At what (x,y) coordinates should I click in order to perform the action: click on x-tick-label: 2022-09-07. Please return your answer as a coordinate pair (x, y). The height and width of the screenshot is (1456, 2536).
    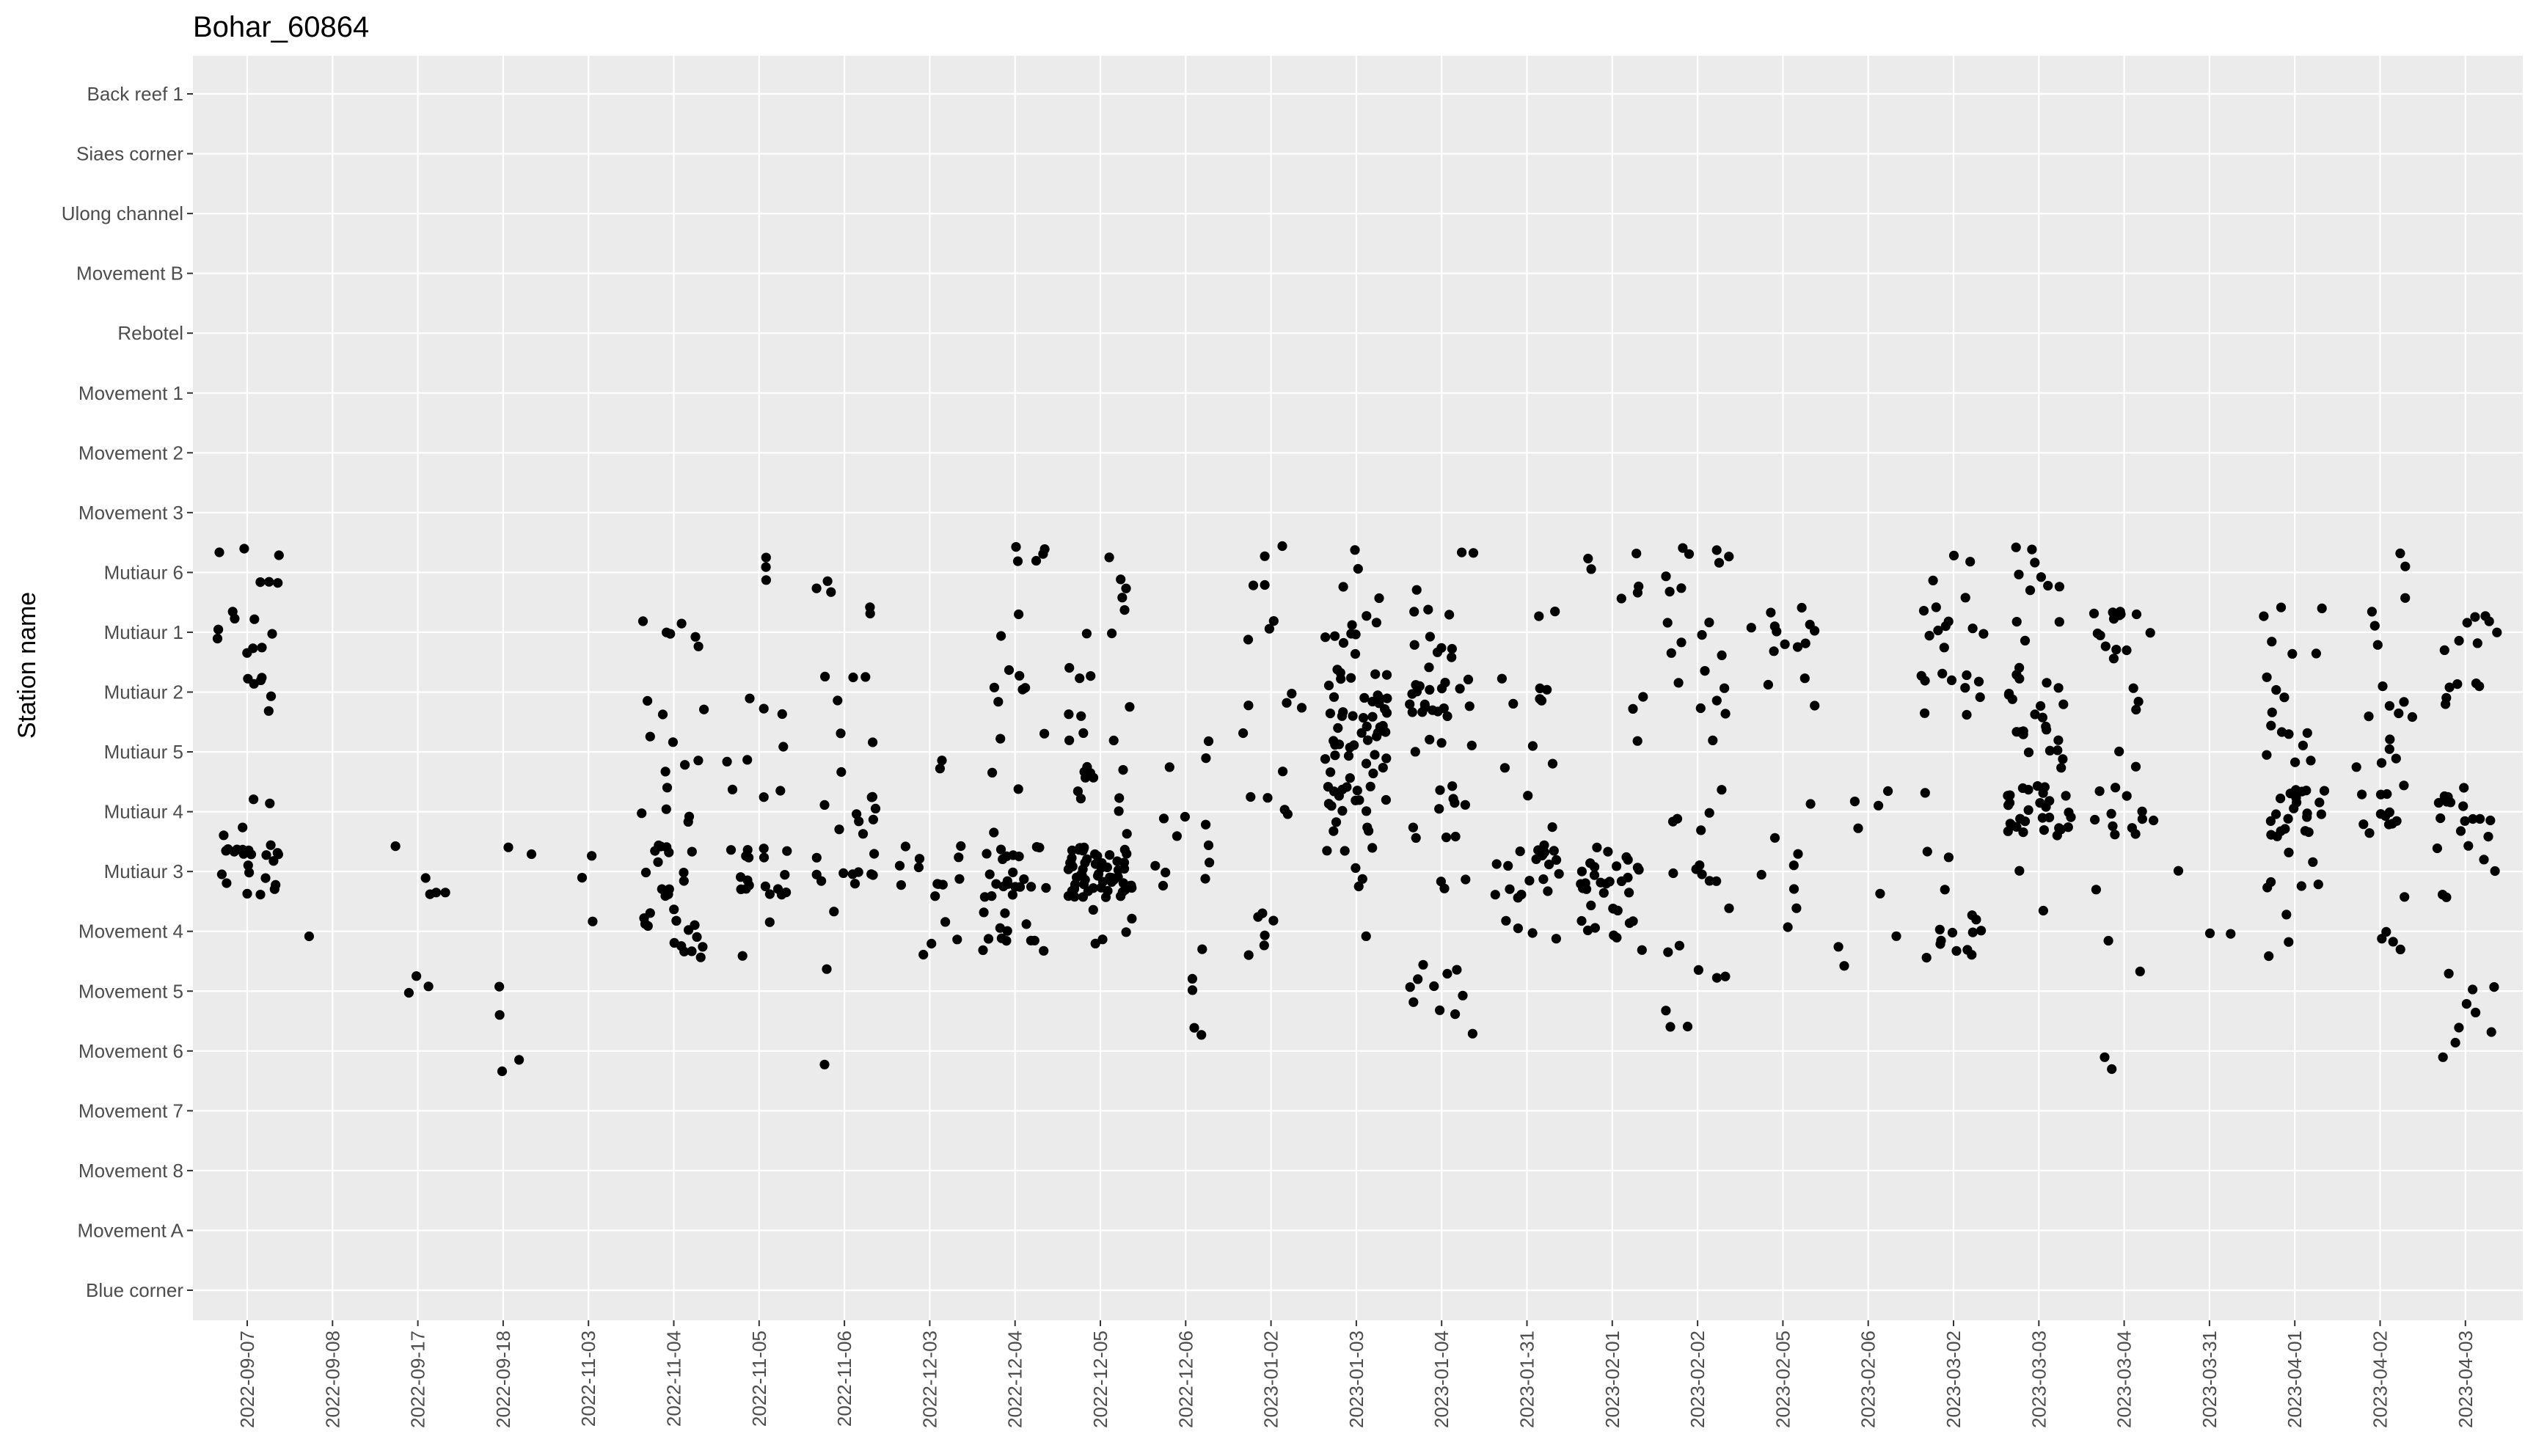
    Looking at the image, I should click on (247, 1379).